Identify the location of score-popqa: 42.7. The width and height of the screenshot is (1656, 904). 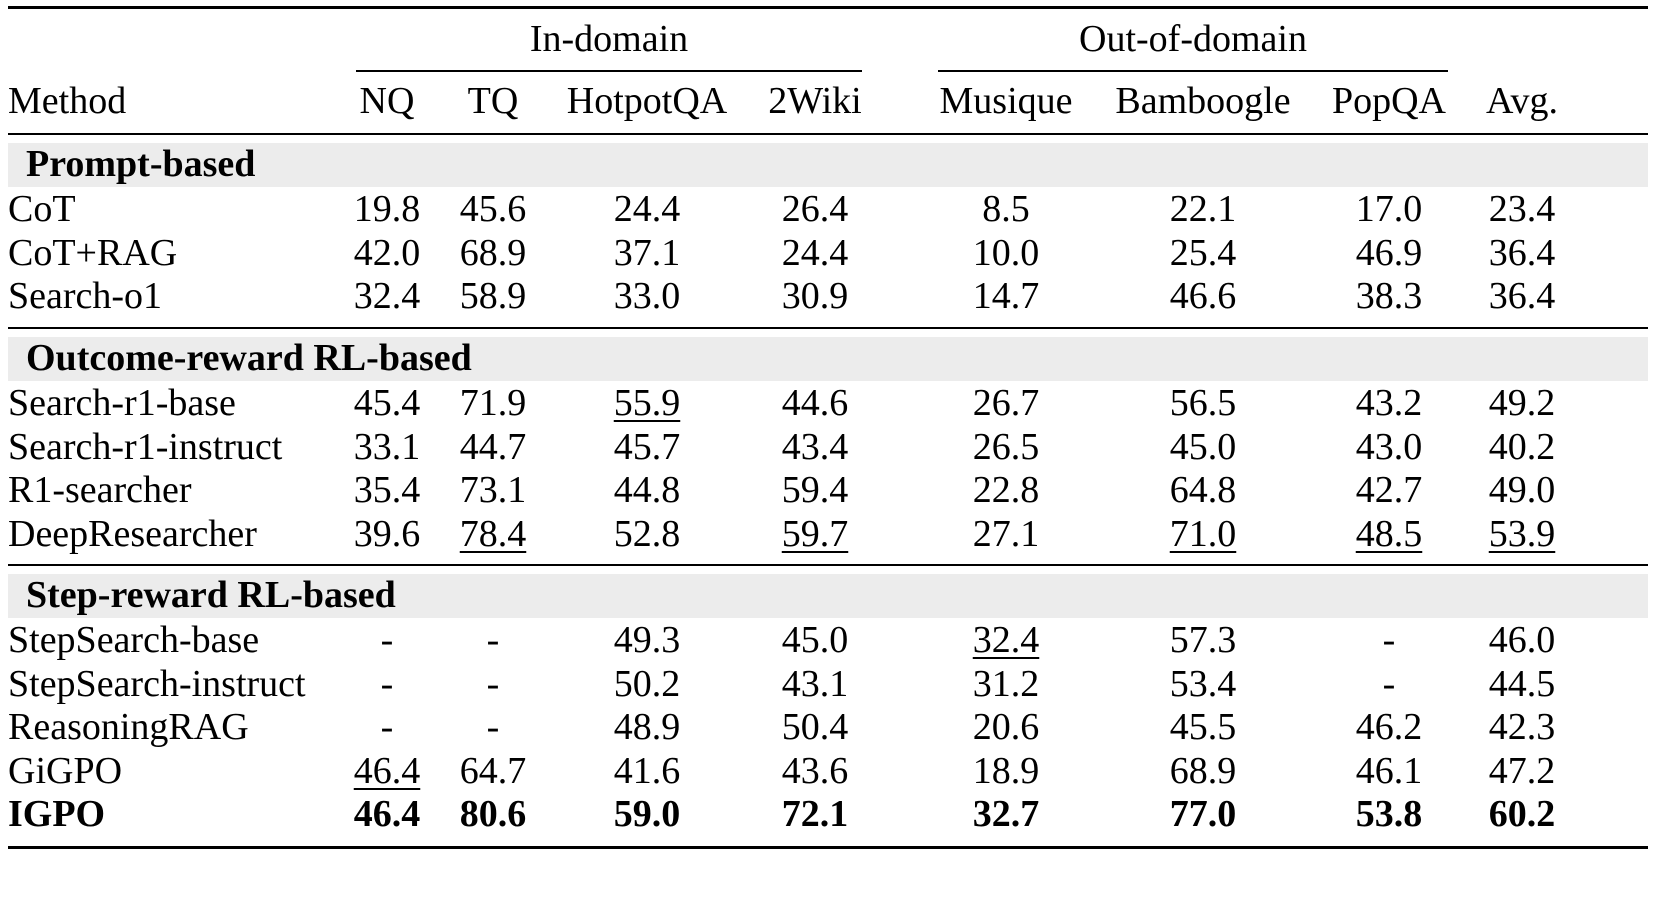
(1389, 490).